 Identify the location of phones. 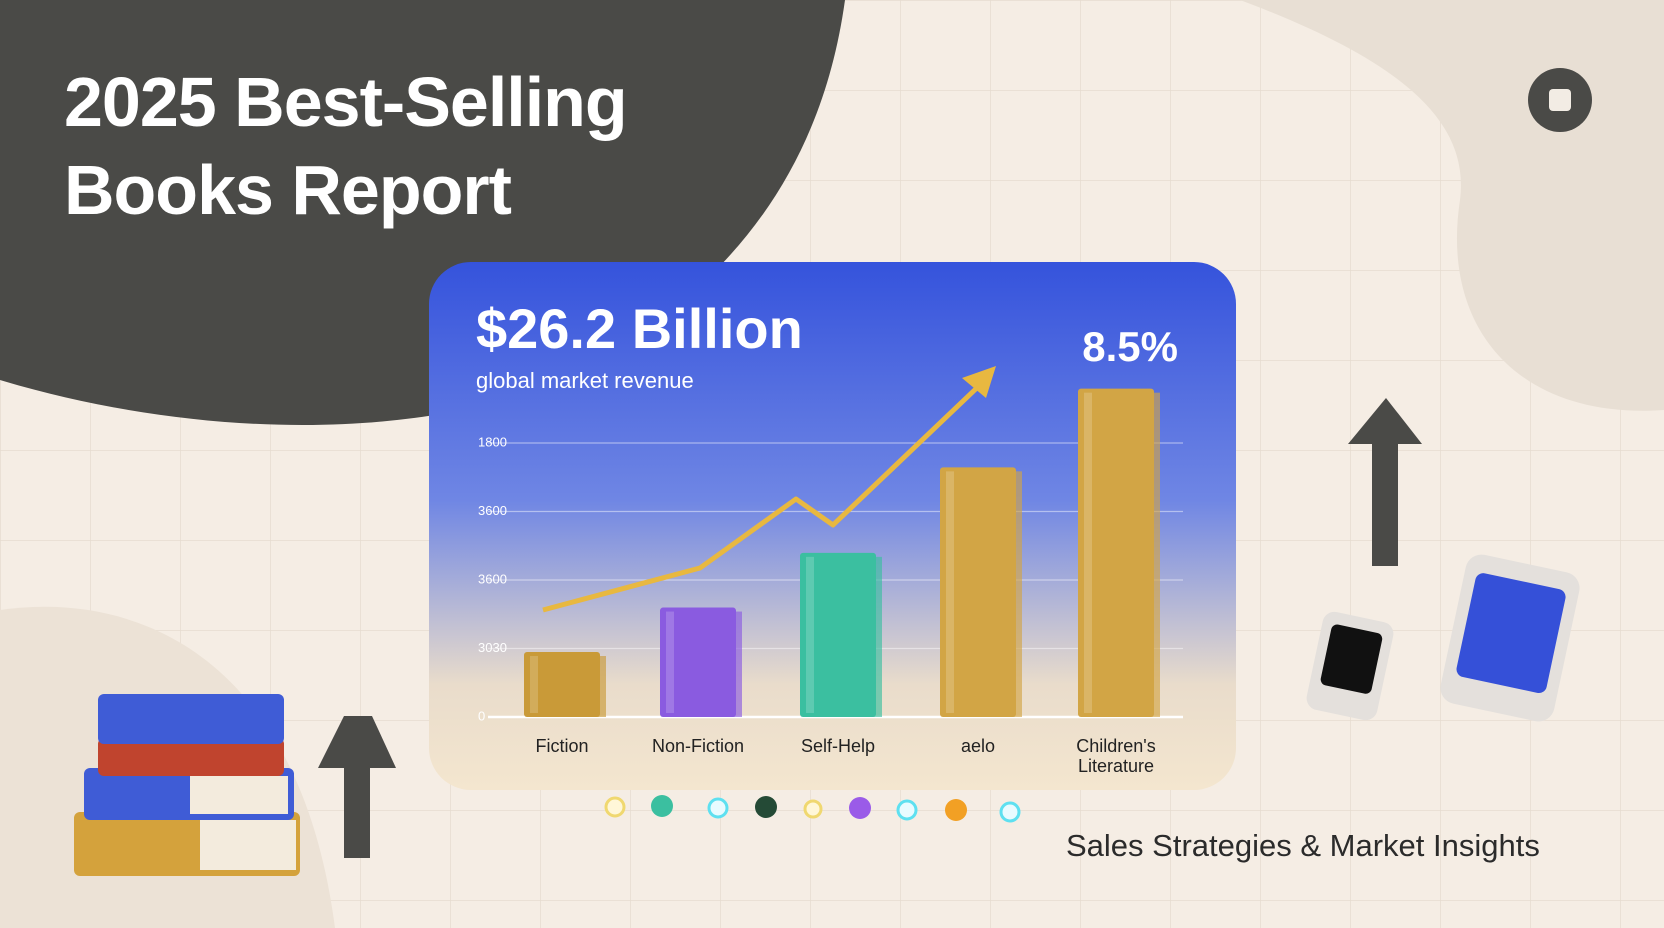
(1443, 638).